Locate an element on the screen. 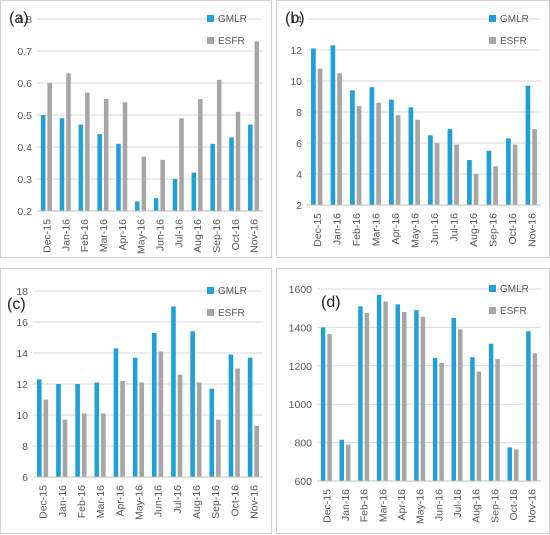  panel-letter: (b) is located at coordinates (295, 18).